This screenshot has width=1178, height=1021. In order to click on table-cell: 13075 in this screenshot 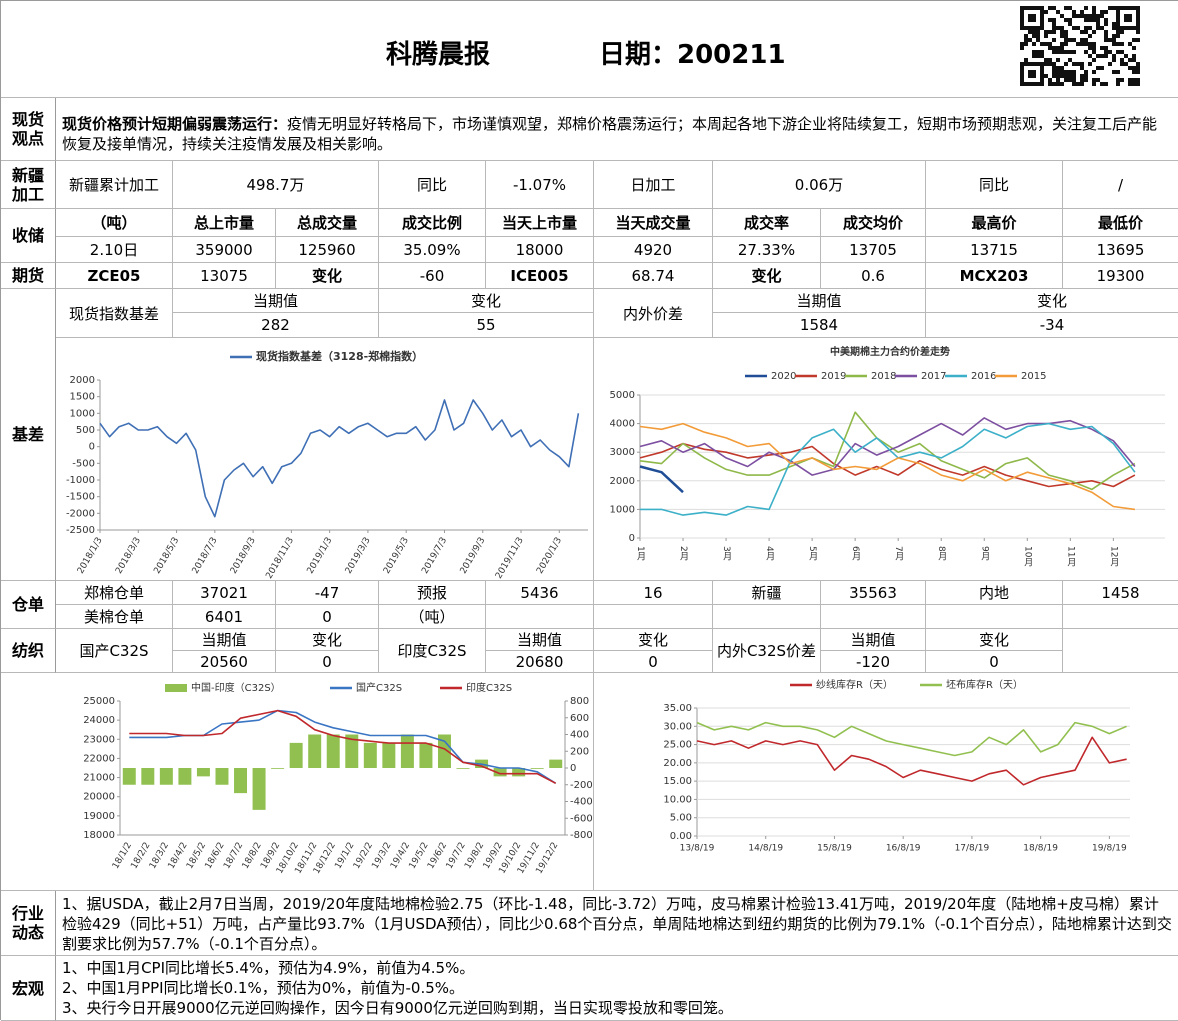, I will do `click(224, 276)`.